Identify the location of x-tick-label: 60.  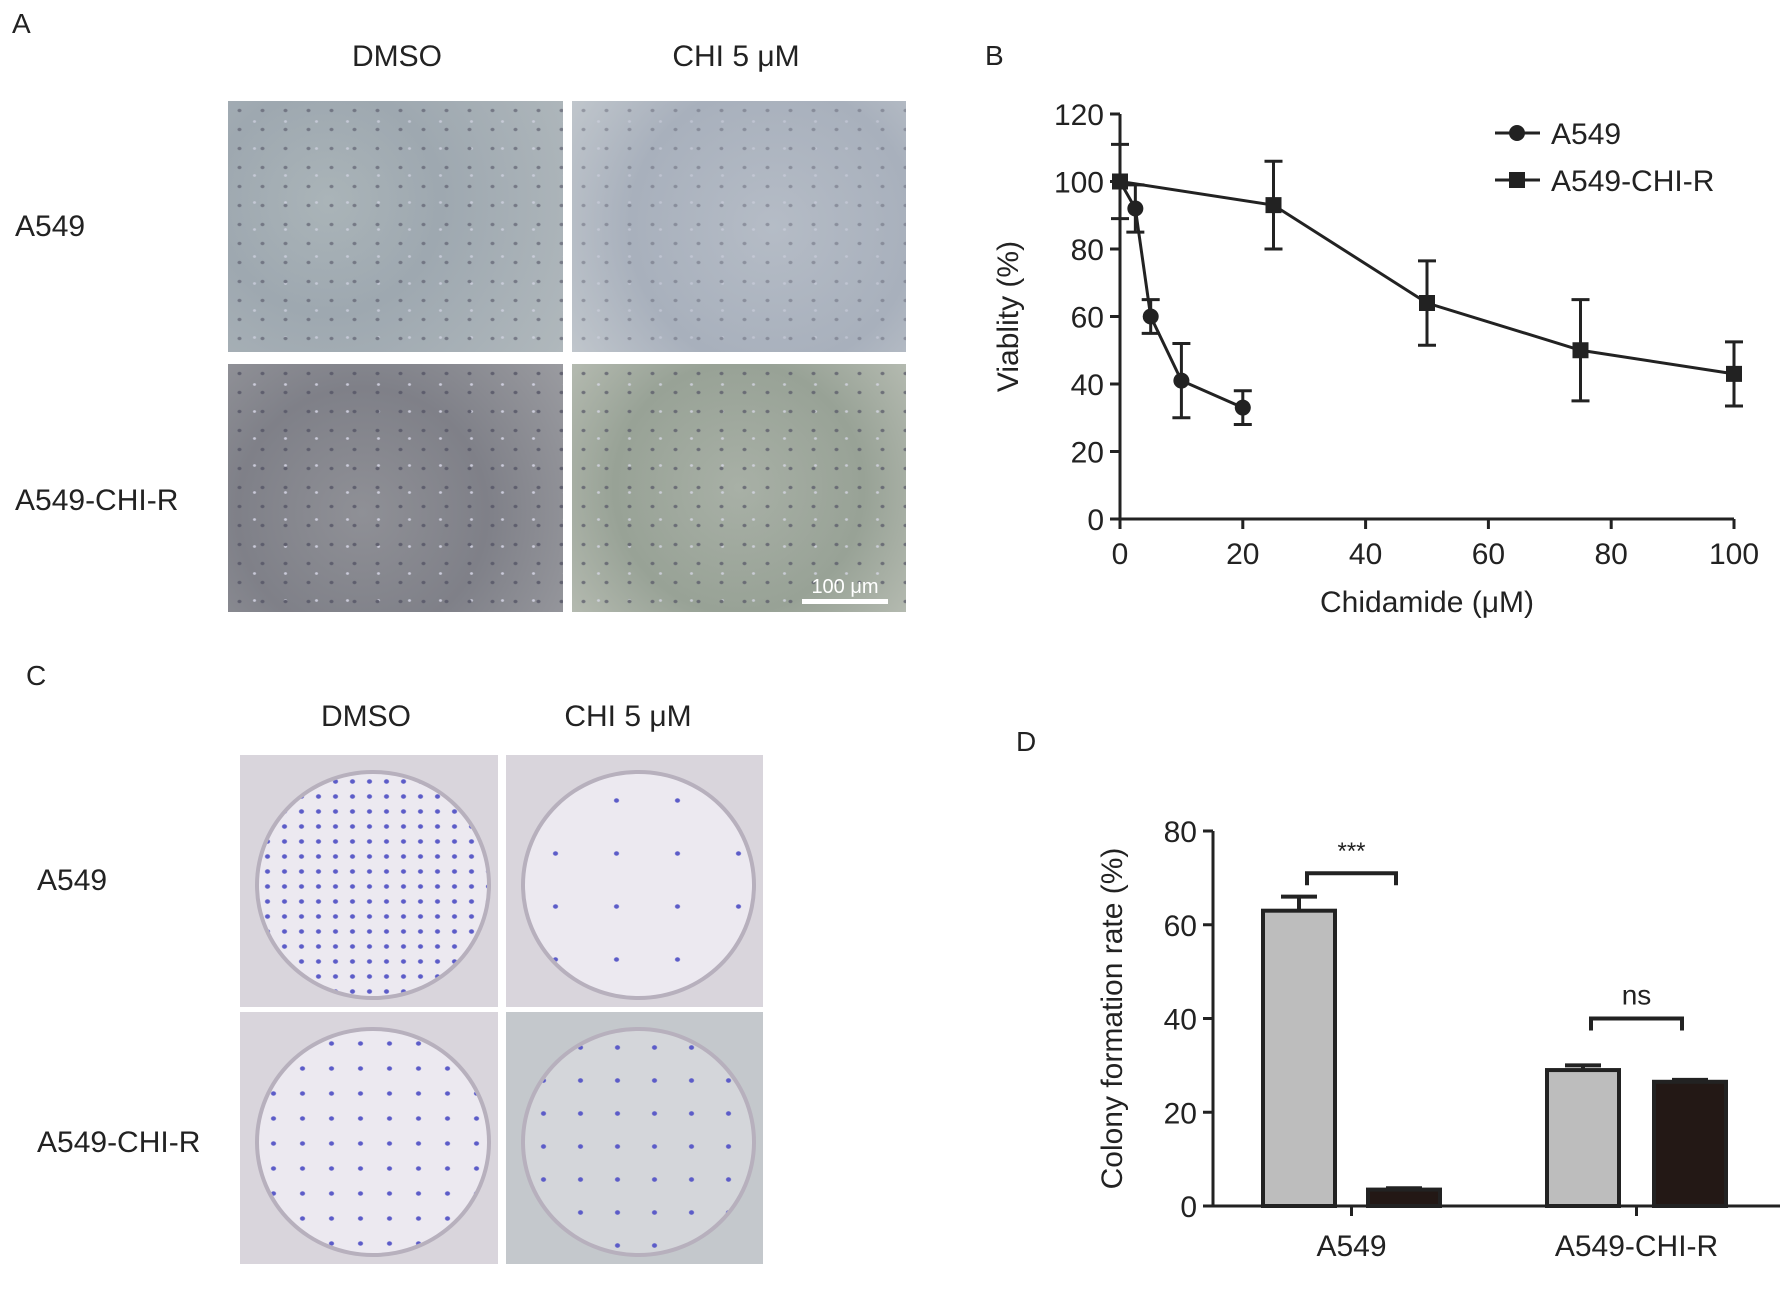
(1488, 554).